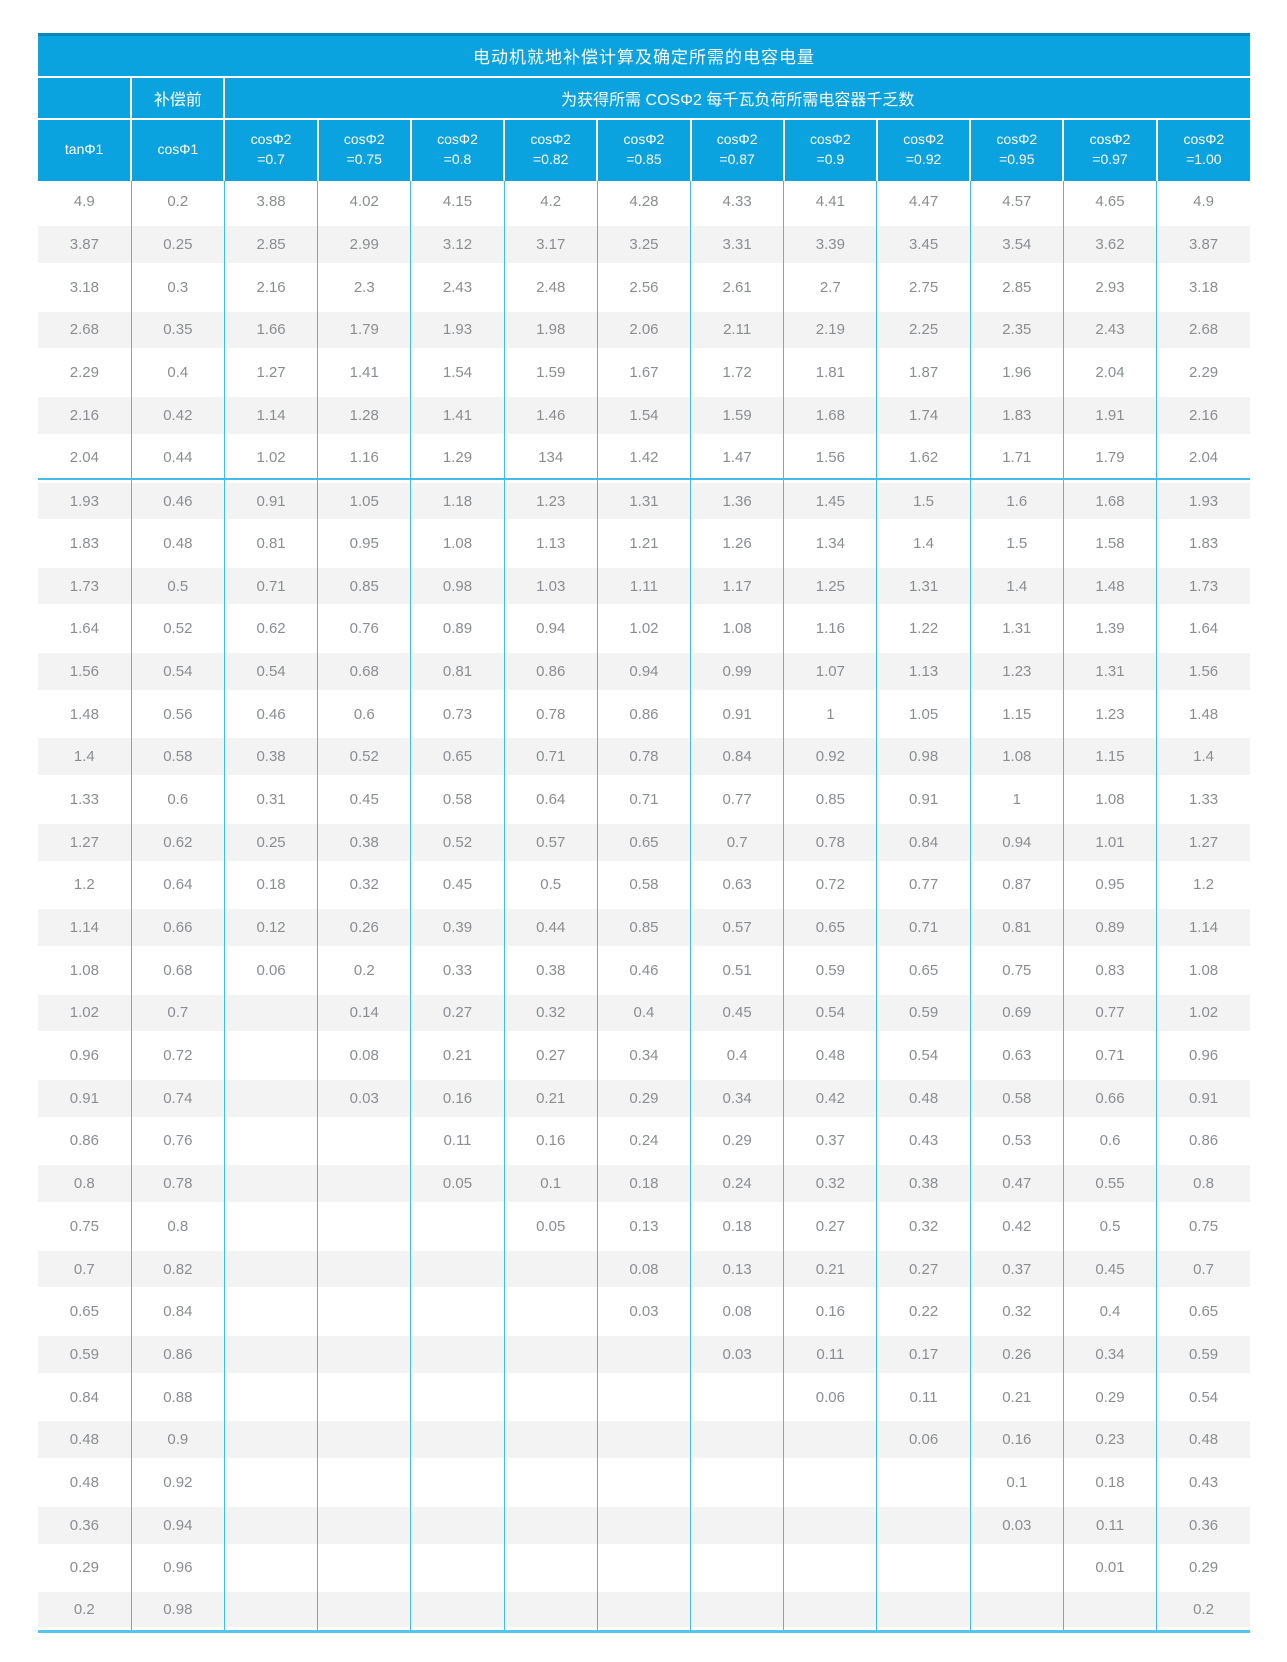 This screenshot has width=1287, height=1662. Describe the element at coordinates (178, 415) in the screenshot. I see `table-cell: 0.42` at that location.